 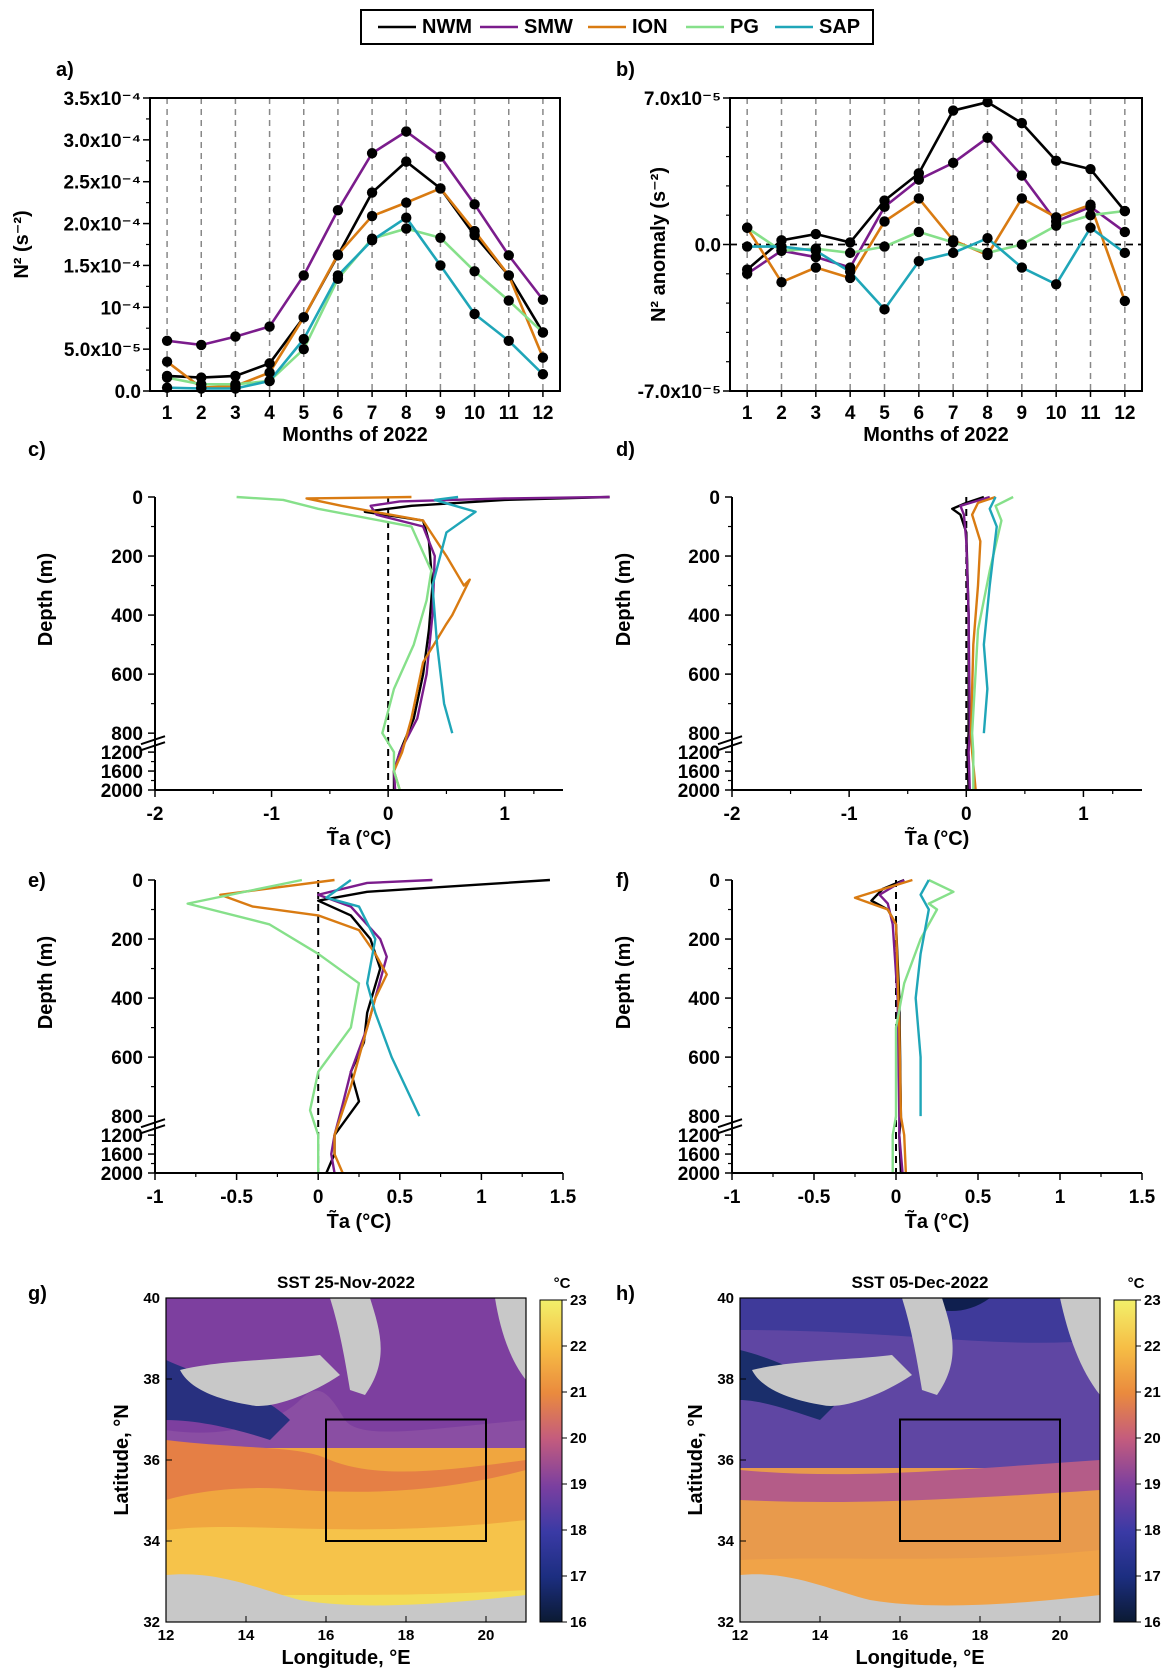 I want to click on y-tick-label: 0.0, so click(x=708, y=246).